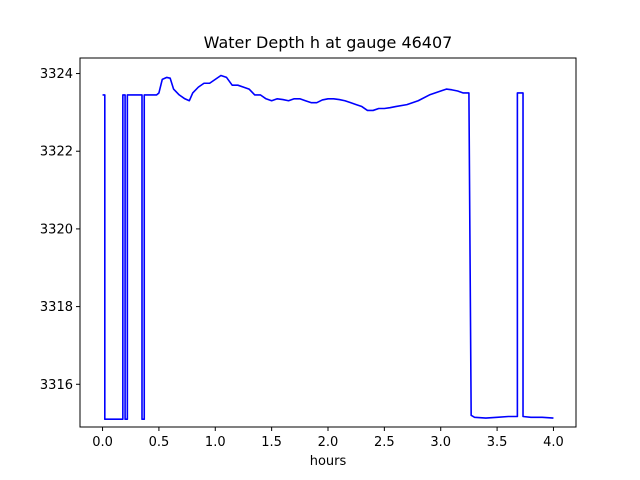 Image resolution: width=640 pixels, height=480 pixels. Describe the element at coordinates (553, 442) in the screenshot. I see `x-tick-label: 4.0` at that location.